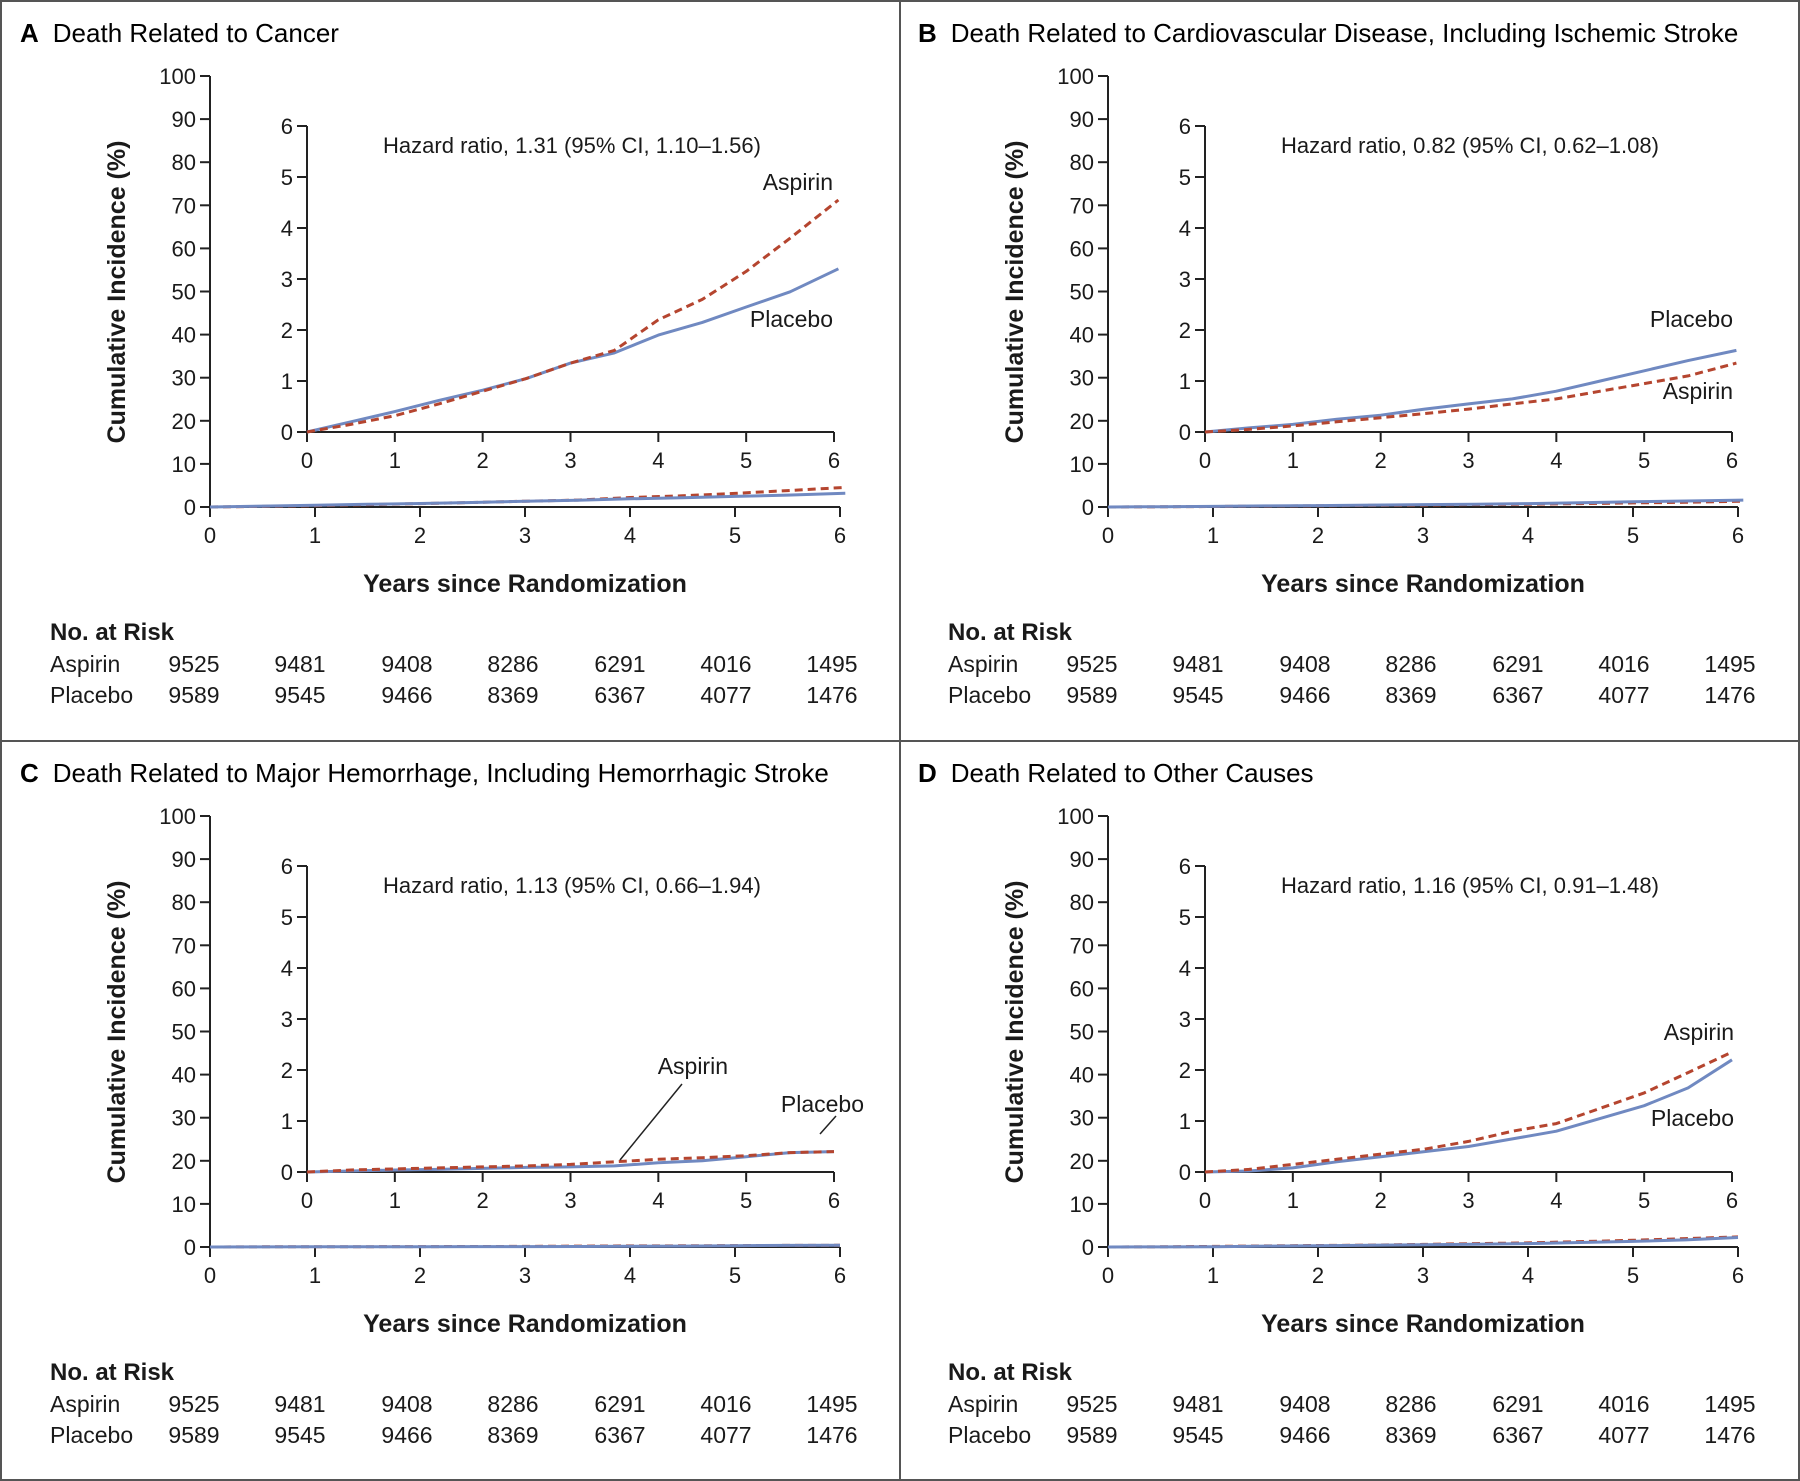 The height and width of the screenshot is (1481, 1800). I want to click on risk-value: 4077, so click(725, 1435).